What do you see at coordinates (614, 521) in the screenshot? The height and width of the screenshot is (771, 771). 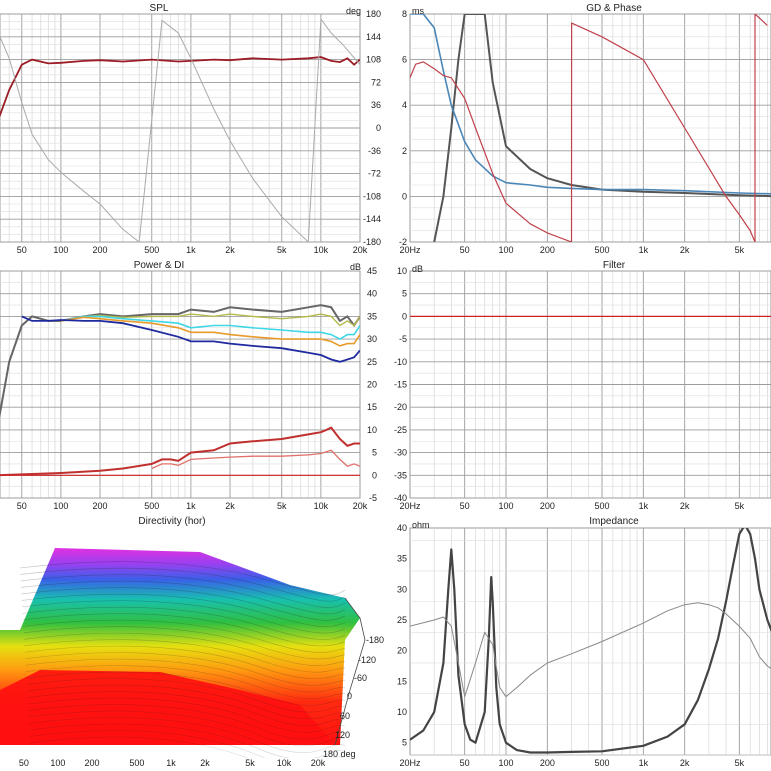 I see `impedance-title: Impedance` at bounding box center [614, 521].